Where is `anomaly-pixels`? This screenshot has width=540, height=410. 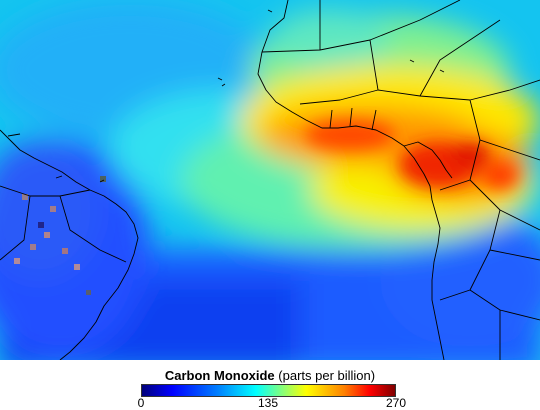
anomaly-pixels is located at coordinates (60, 235).